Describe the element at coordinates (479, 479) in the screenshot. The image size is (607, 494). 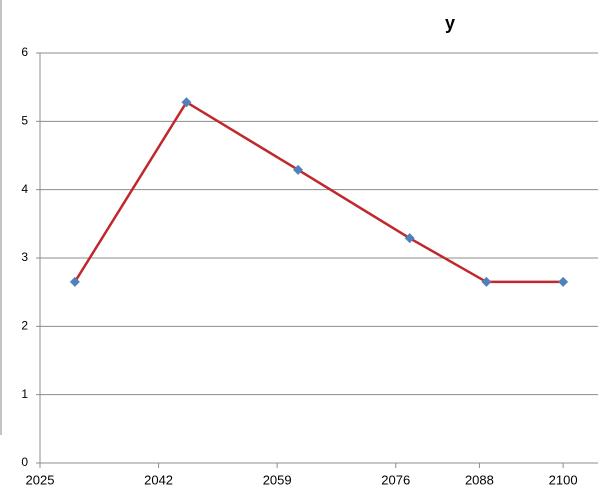
I see `x-tick-label: 2088` at that location.